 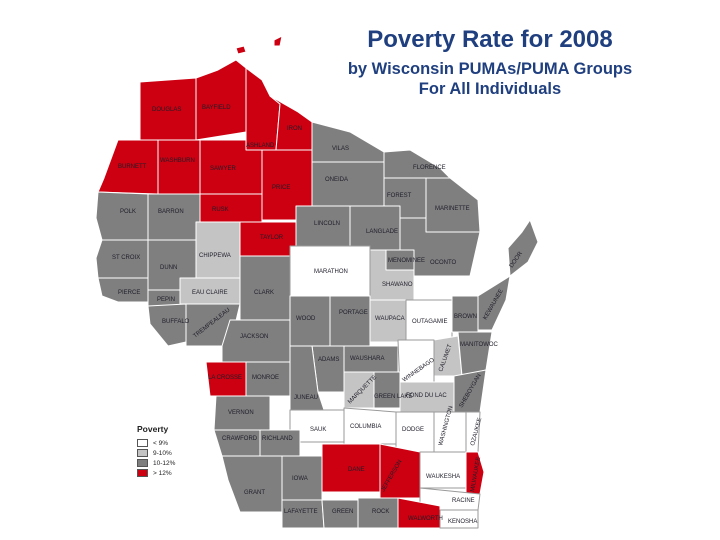 What do you see at coordinates (142, 473) in the screenshot?
I see `legend-swatch-gt12` at bounding box center [142, 473].